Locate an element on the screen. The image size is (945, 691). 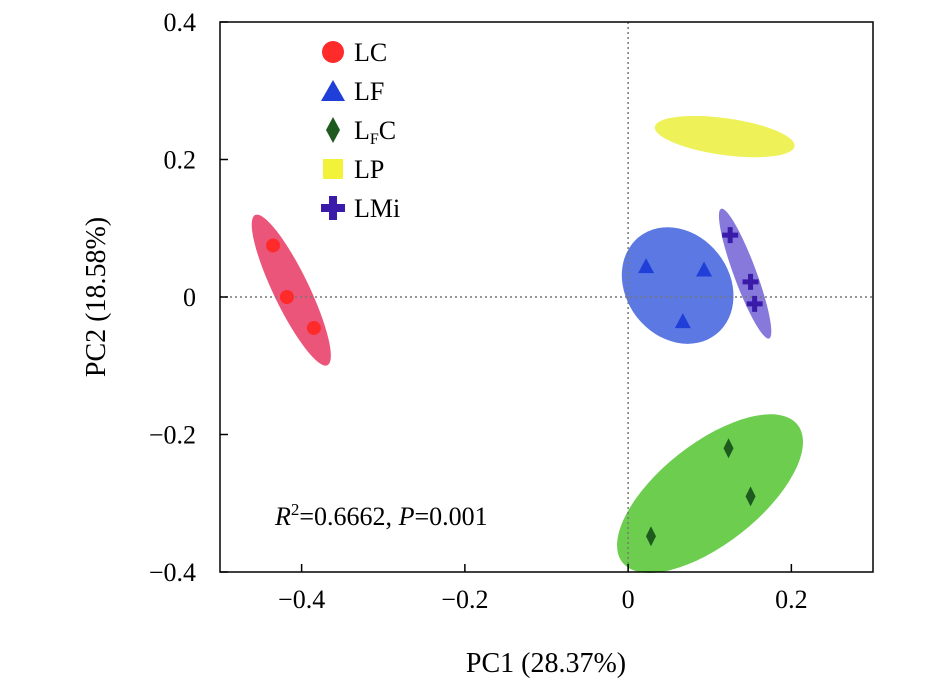
legend-label-lp: LP is located at coordinates (369, 169).